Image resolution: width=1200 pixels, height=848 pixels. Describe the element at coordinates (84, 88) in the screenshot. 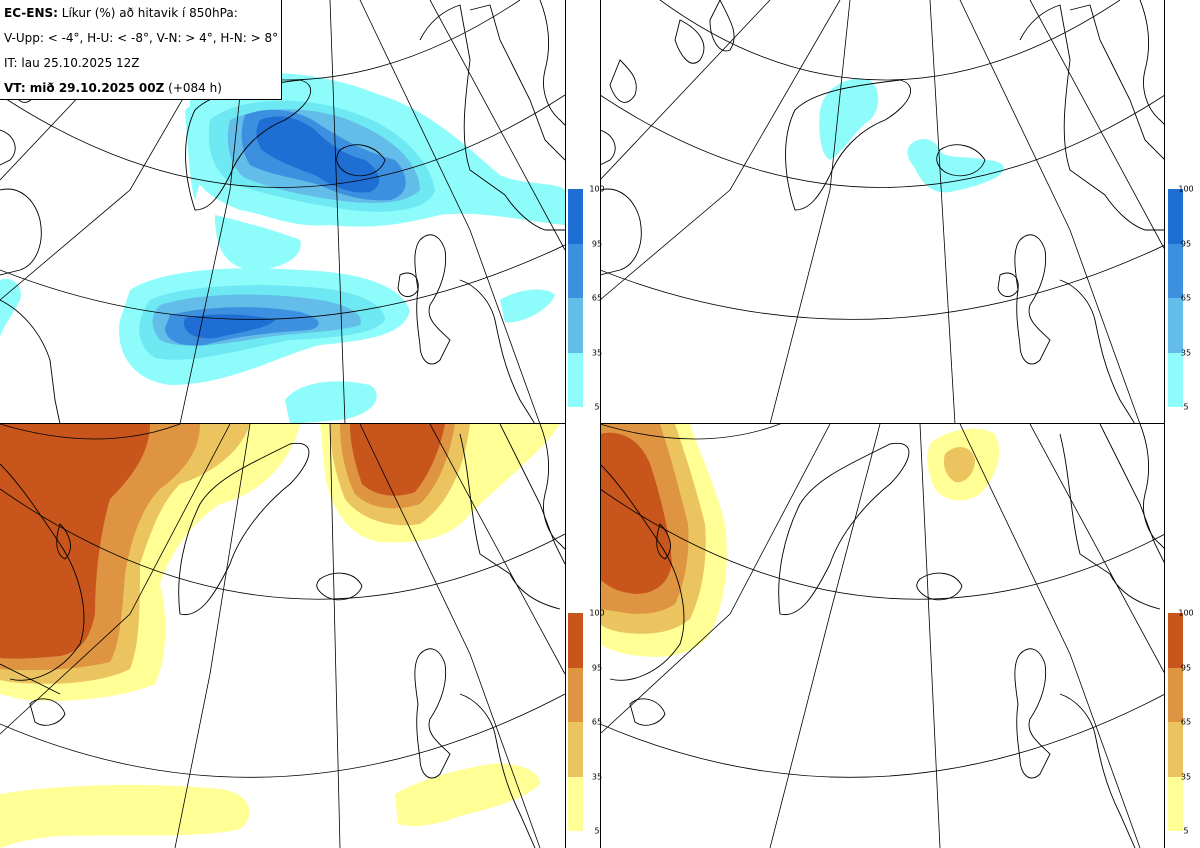

I see `valid-time: VT: mið 29.10.2025 00Z` at that location.